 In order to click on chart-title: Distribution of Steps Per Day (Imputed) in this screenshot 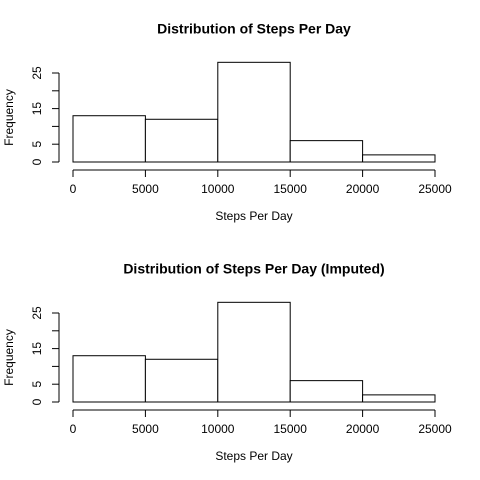, I will do `click(253, 269)`.